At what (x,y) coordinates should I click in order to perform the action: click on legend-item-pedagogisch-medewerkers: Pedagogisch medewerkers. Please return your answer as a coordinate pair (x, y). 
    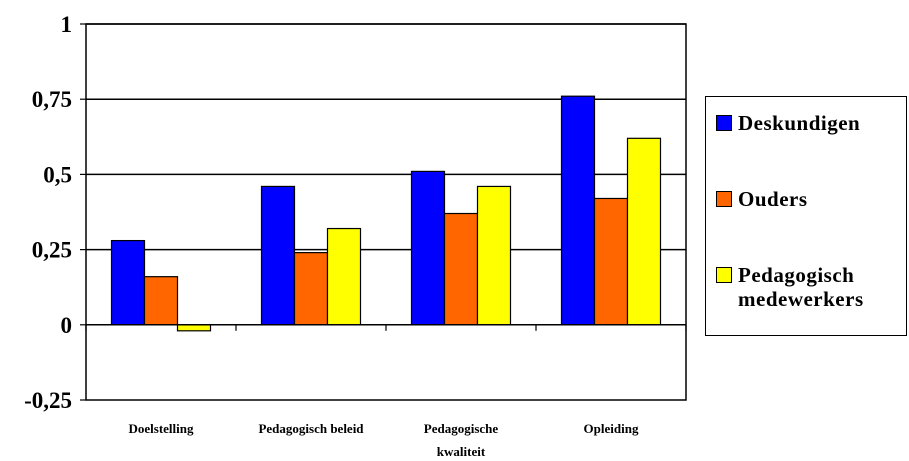
    Looking at the image, I should click on (812, 287).